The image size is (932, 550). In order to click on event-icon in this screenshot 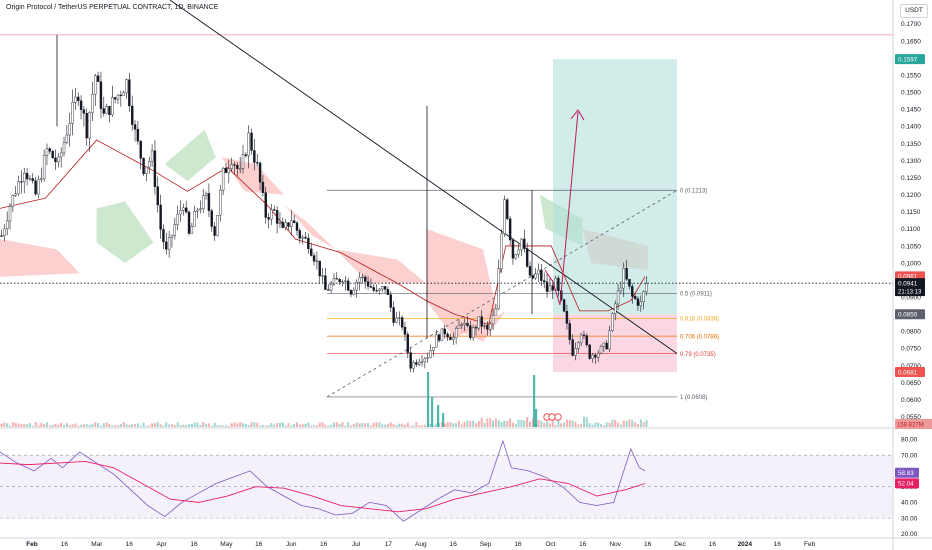, I will do `click(552, 417)`.